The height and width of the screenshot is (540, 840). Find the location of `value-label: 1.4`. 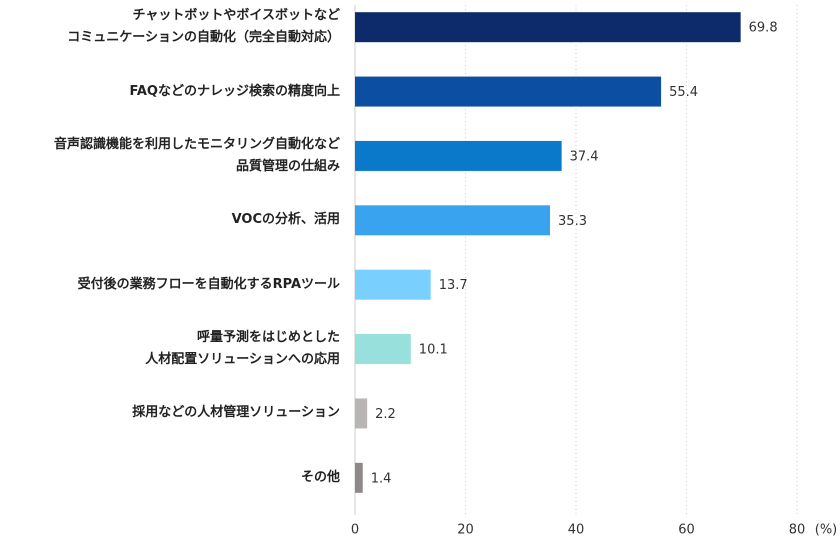

value-label: 1.4 is located at coordinates (381, 478).